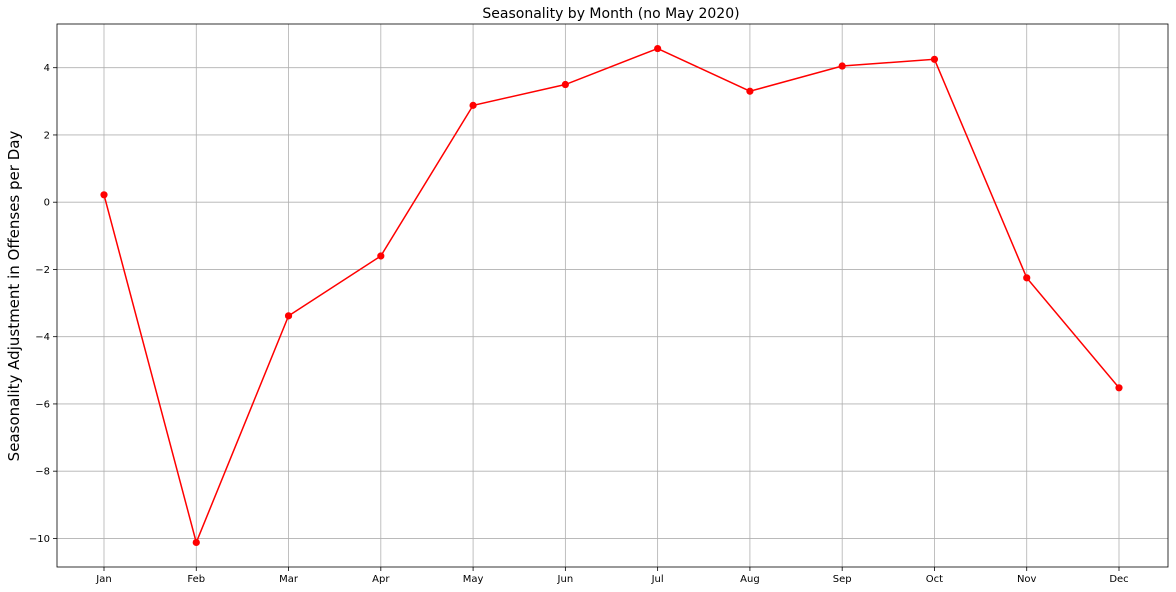 Image resolution: width=1176 pixels, height=592 pixels. Describe the element at coordinates (750, 579) in the screenshot. I see `x-tick-label: Aug` at that location.